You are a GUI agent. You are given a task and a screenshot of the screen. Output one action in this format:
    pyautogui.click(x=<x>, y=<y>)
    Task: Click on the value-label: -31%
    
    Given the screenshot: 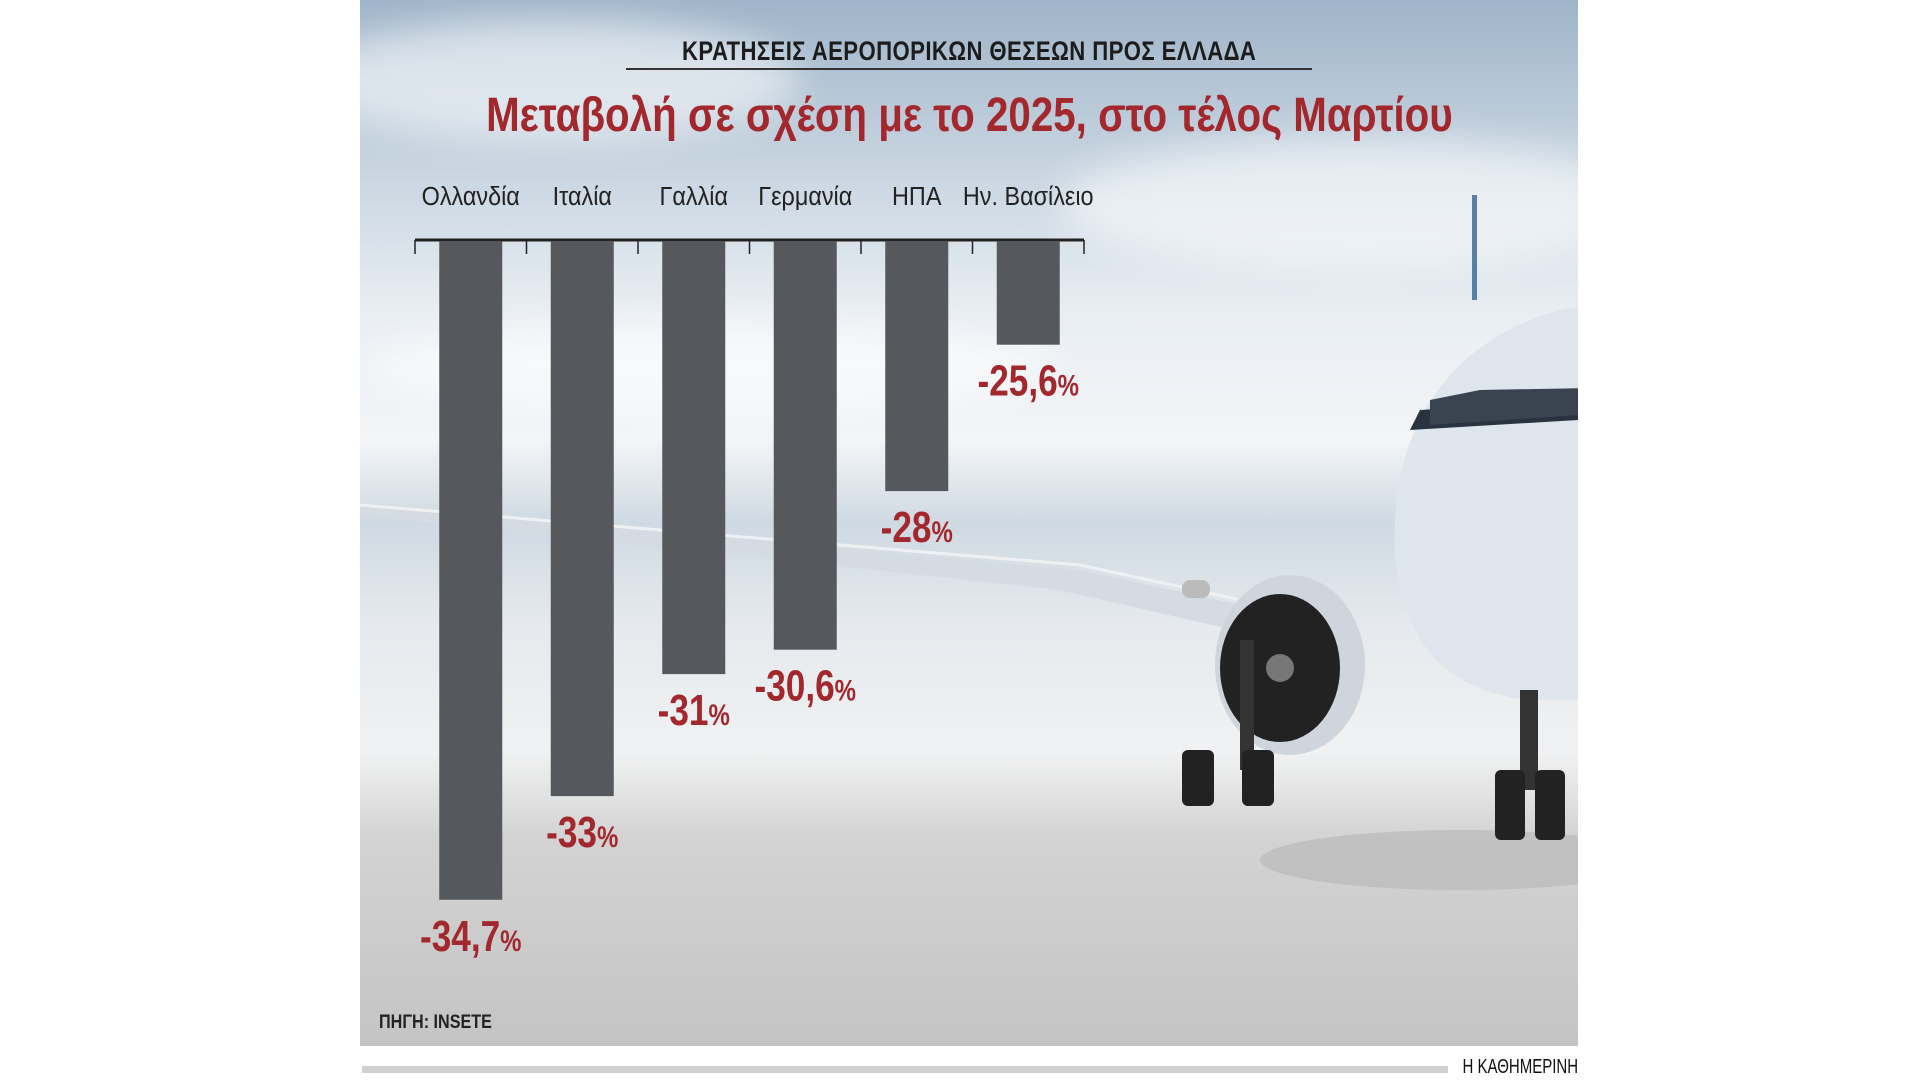 What is the action you would take?
    pyautogui.click(x=694, y=710)
    